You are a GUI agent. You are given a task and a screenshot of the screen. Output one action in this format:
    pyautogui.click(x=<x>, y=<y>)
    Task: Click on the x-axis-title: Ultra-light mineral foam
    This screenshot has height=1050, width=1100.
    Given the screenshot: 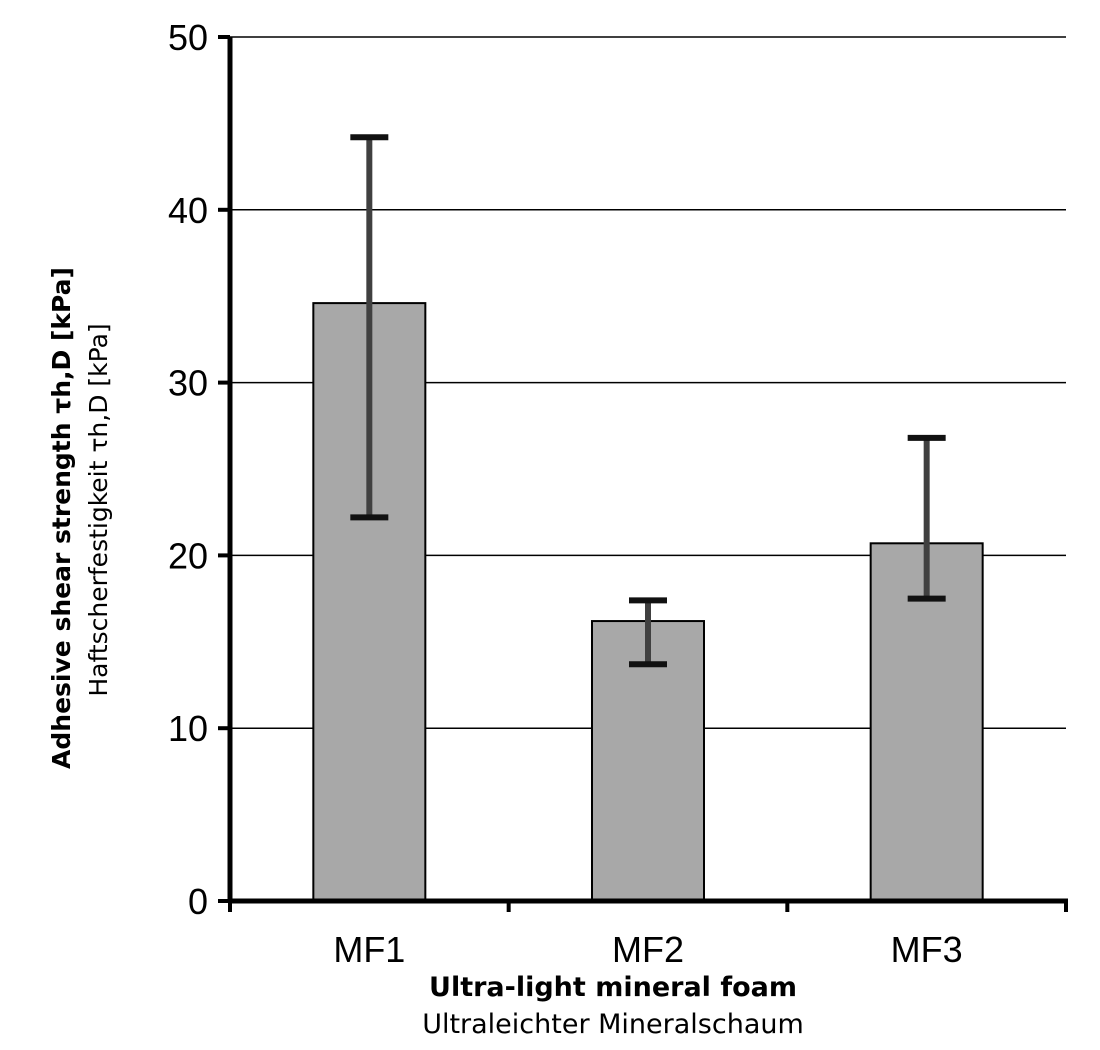 What is the action you would take?
    pyautogui.click(x=613, y=987)
    